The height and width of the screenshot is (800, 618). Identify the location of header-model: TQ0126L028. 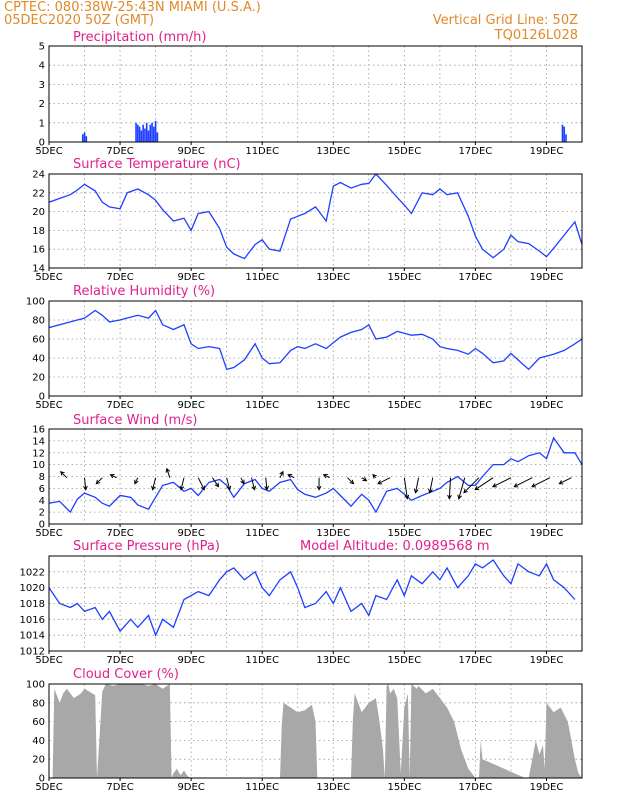
(536, 35).